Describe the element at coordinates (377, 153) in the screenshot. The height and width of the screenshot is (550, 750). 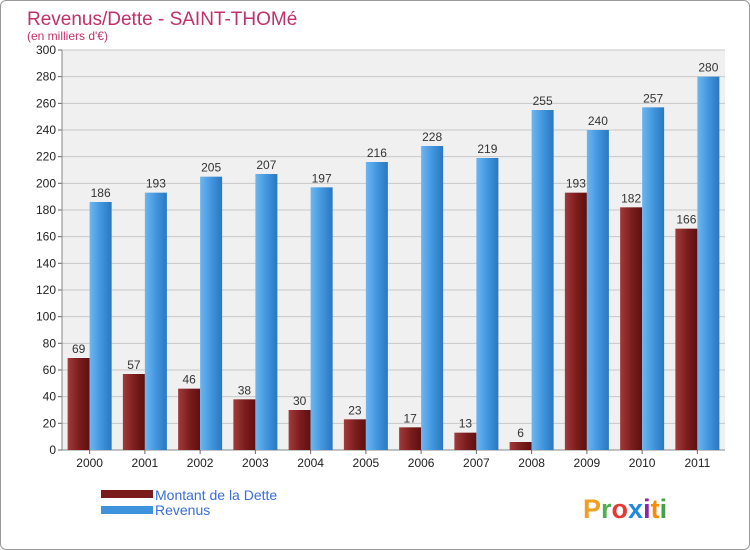
I see `data-label-revenue-2005: 216` at that location.